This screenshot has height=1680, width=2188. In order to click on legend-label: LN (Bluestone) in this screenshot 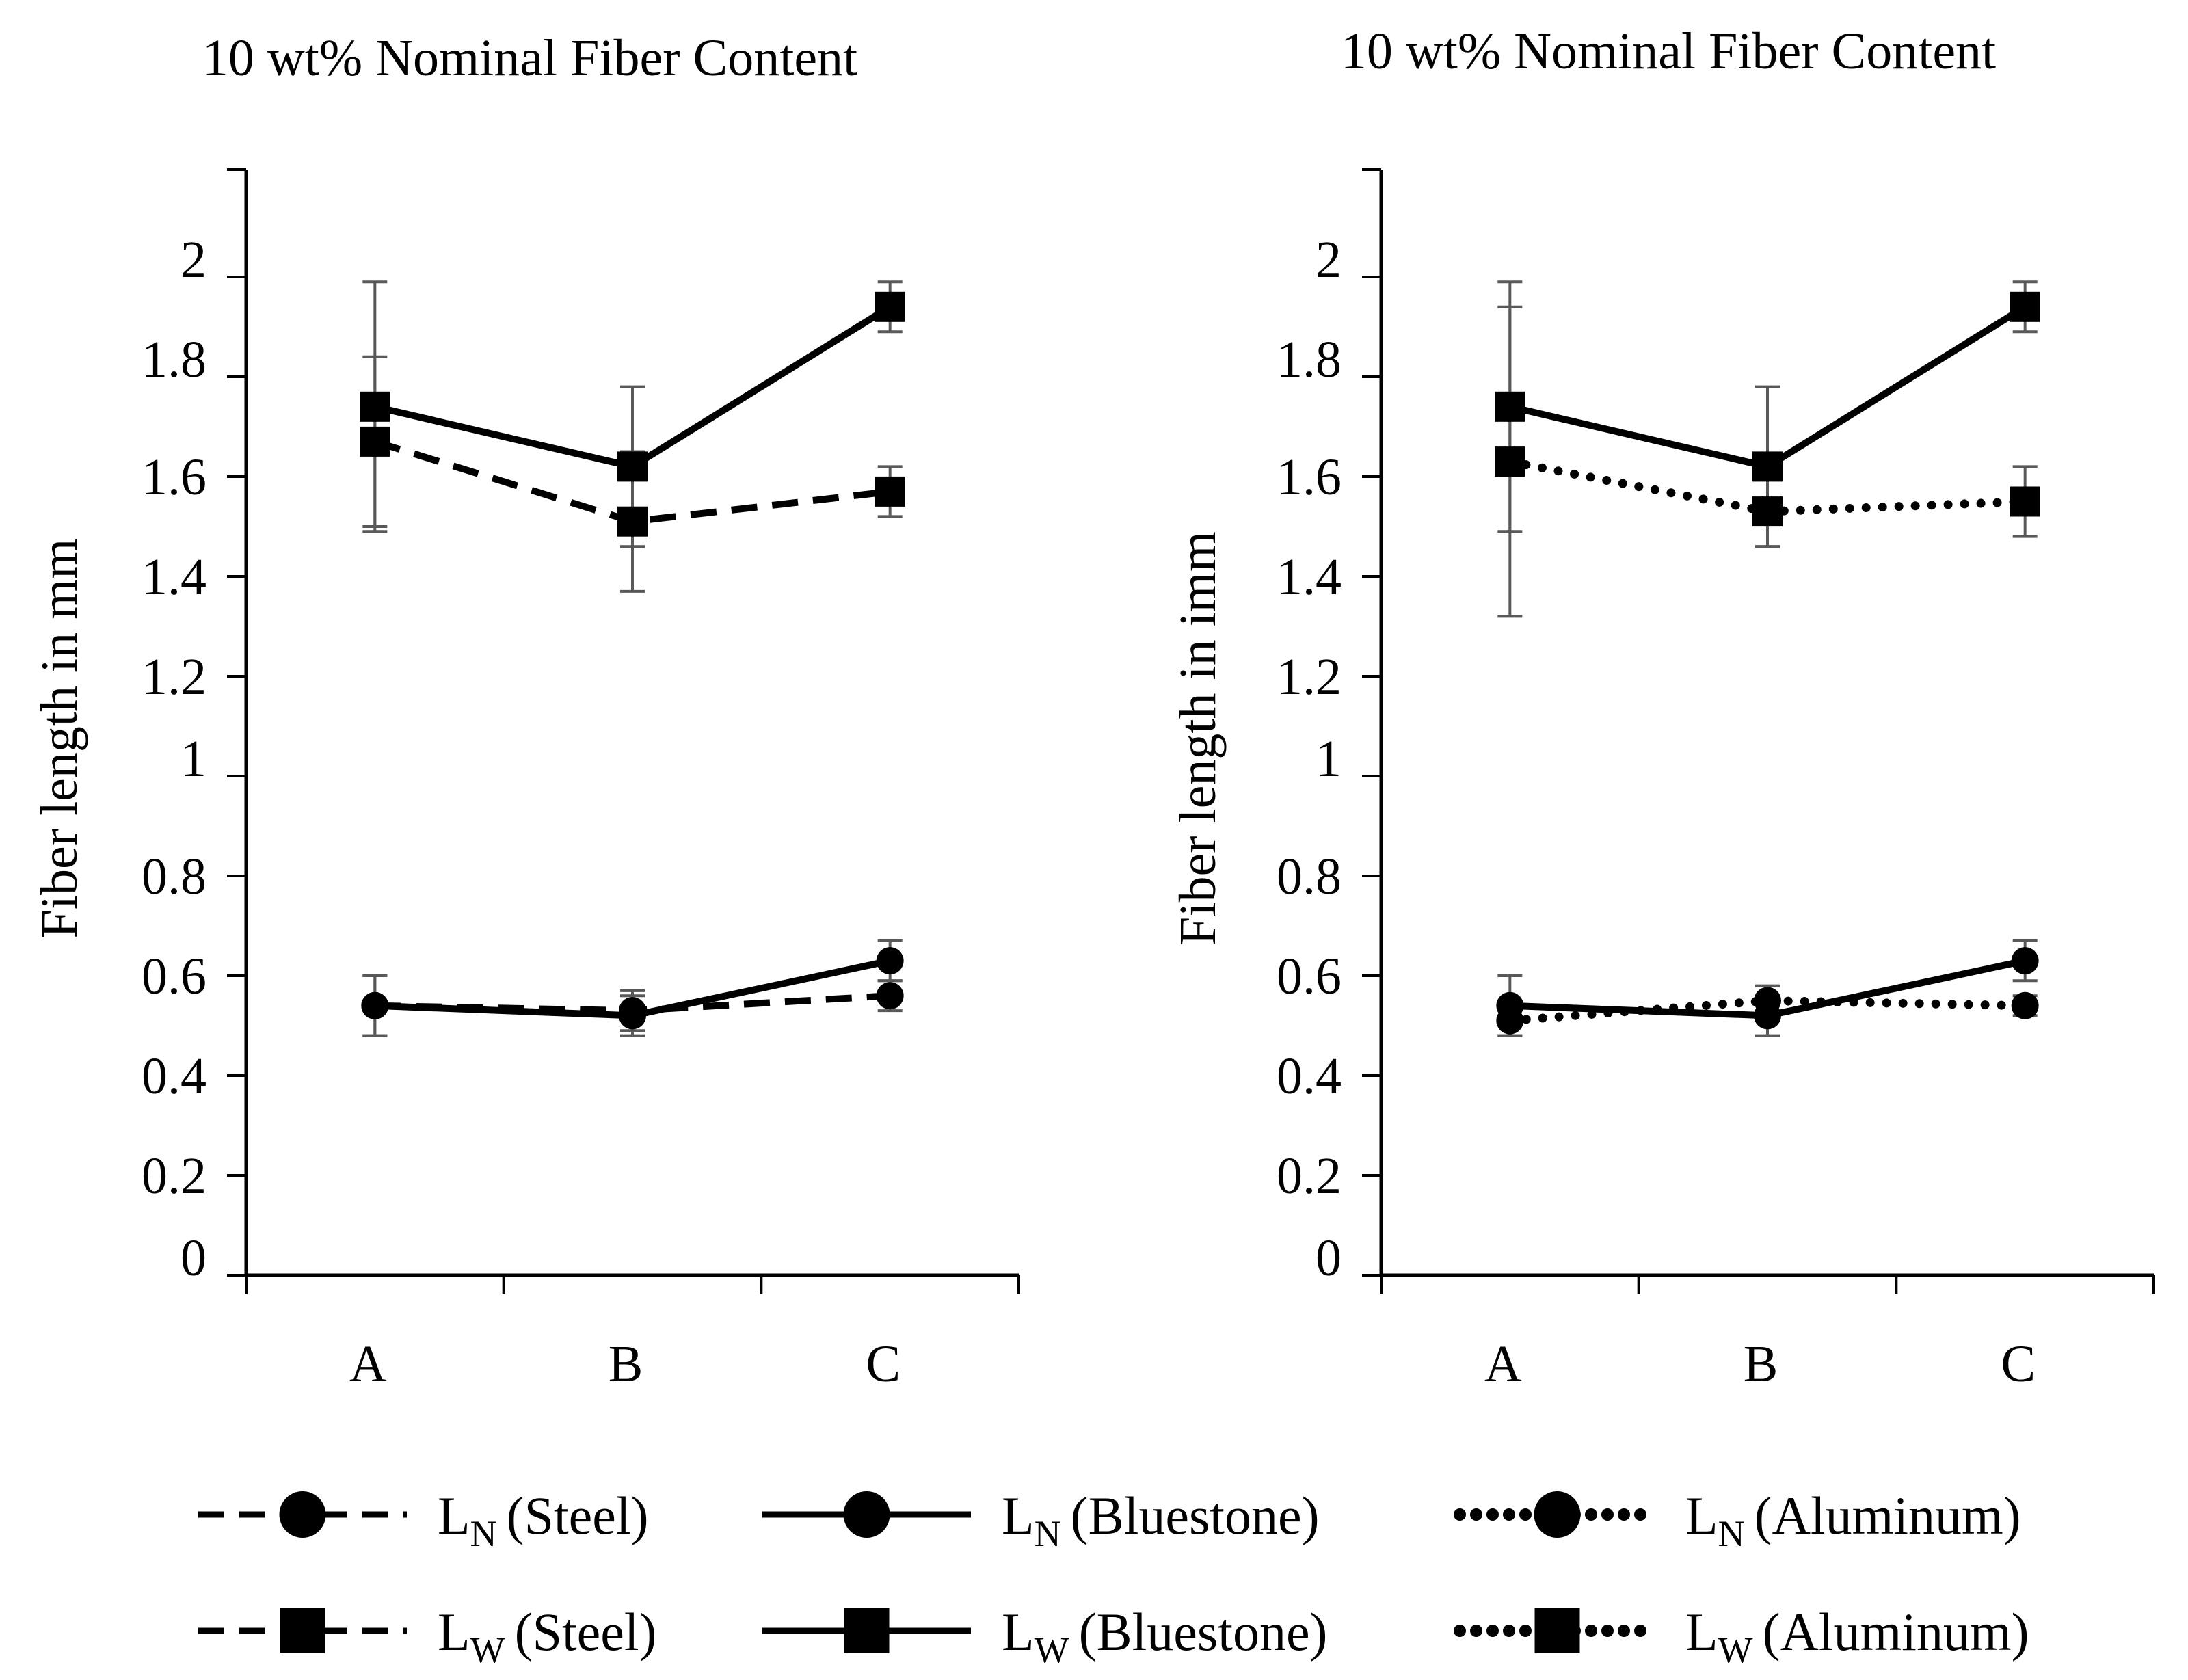, I will do `click(1161, 1520)`.